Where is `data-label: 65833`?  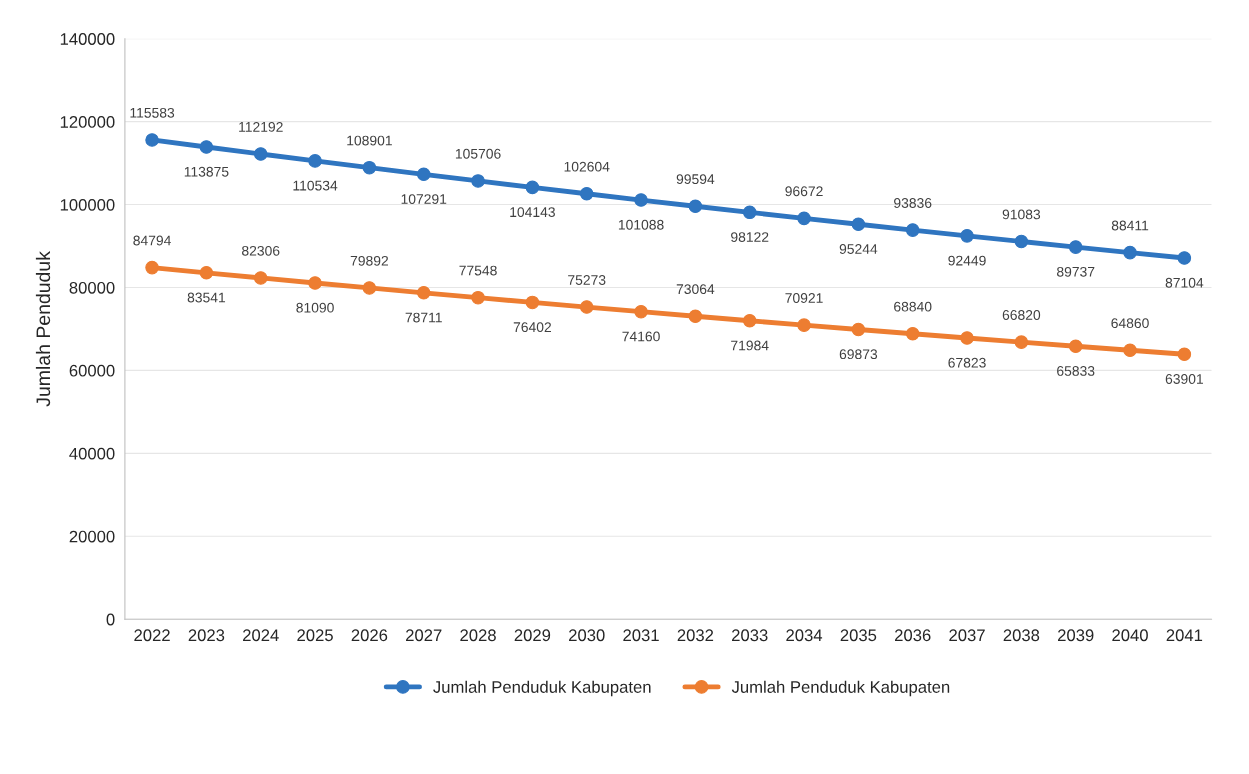
data-label: 65833 is located at coordinates (1076, 371).